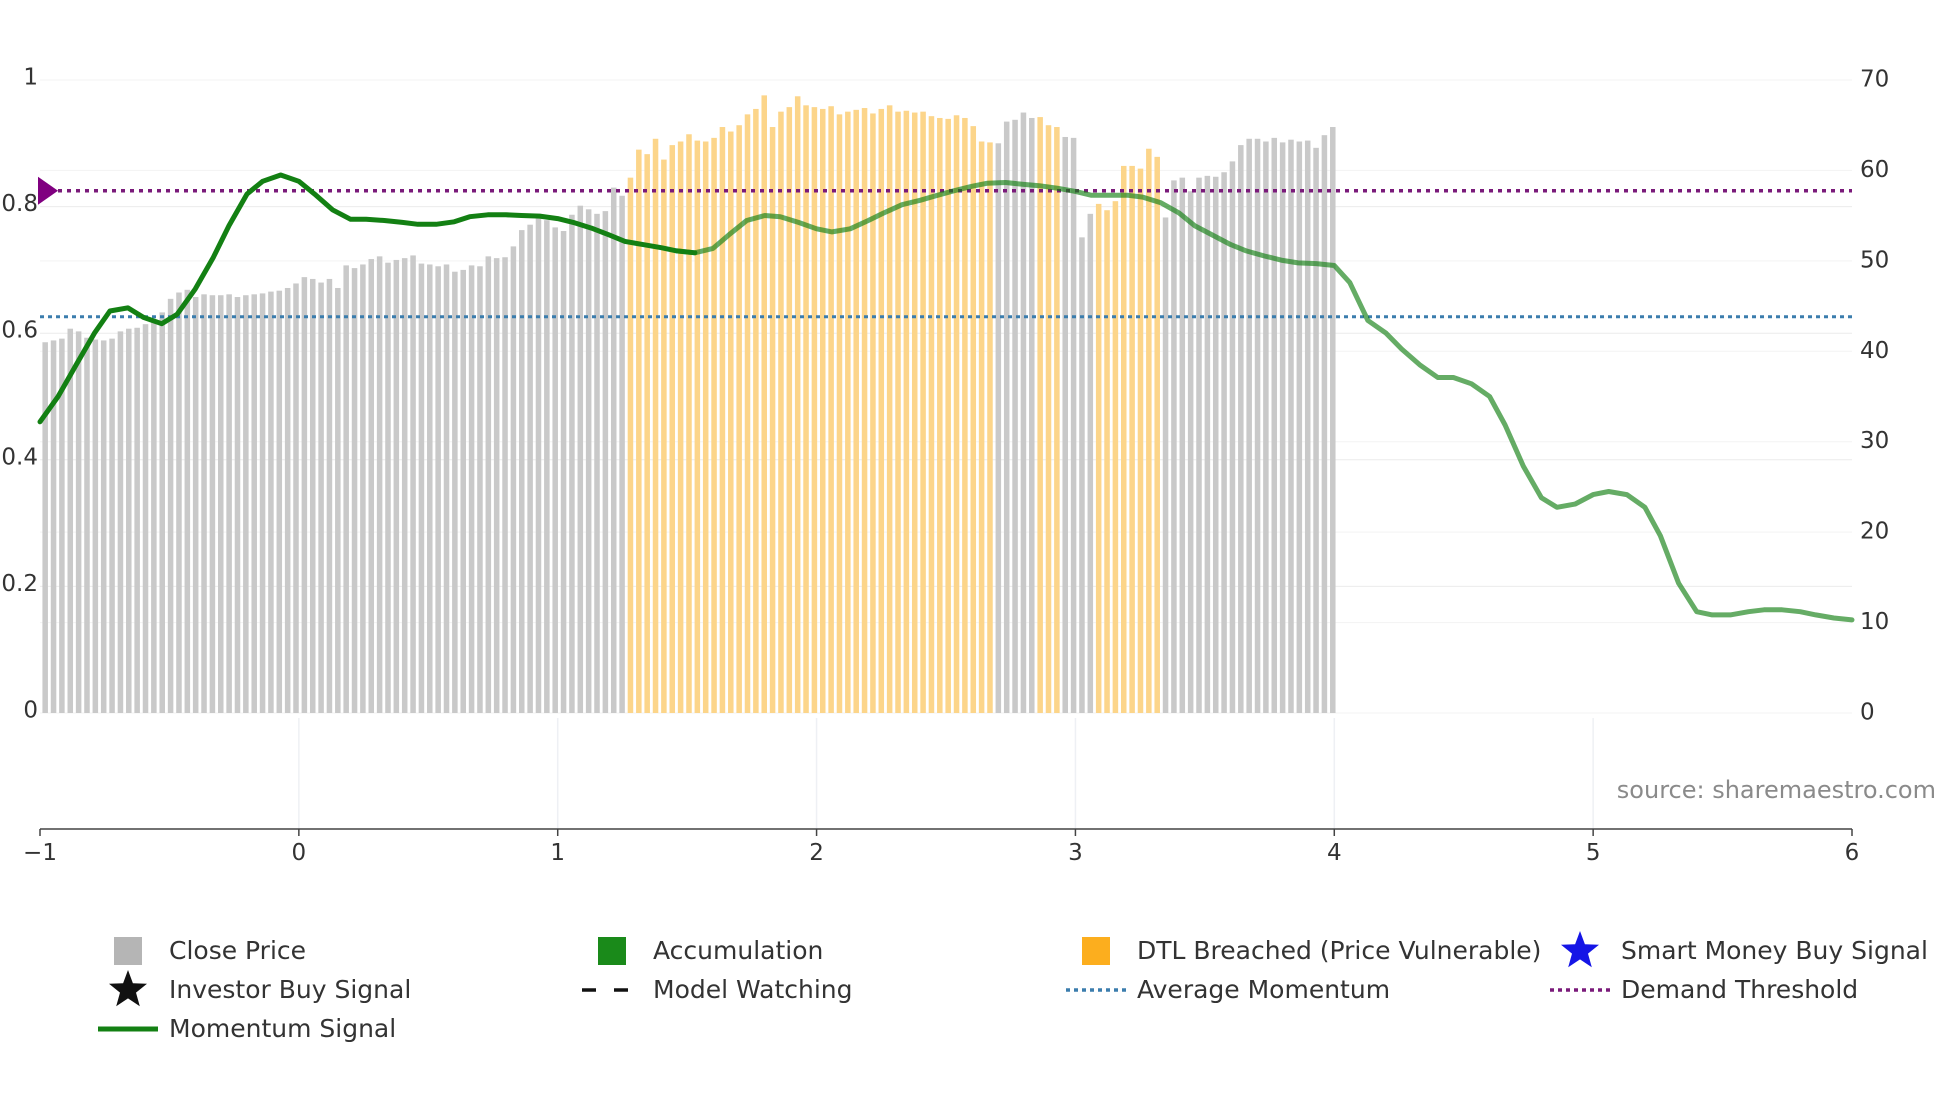 The width and height of the screenshot is (1960, 1102). What do you see at coordinates (816, 853) in the screenshot?
I see `x-tick-label: 2` at bounding box center [816, 853].